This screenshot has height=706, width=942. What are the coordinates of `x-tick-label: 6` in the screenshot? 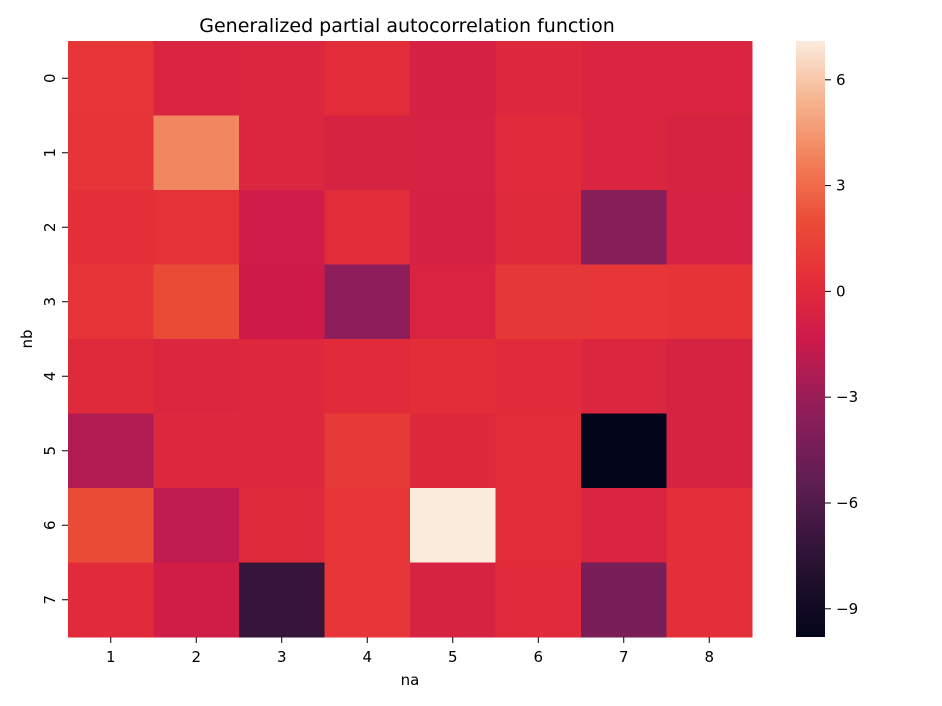 It's located at (538, 657).